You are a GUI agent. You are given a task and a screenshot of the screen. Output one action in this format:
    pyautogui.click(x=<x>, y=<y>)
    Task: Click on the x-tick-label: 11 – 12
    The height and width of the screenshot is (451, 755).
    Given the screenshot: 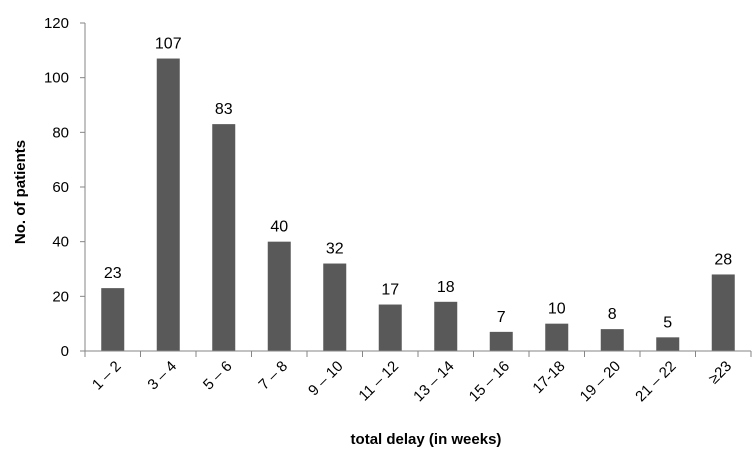 What is the action you would take?
    pyautogui.click(x=378, y=381)
    